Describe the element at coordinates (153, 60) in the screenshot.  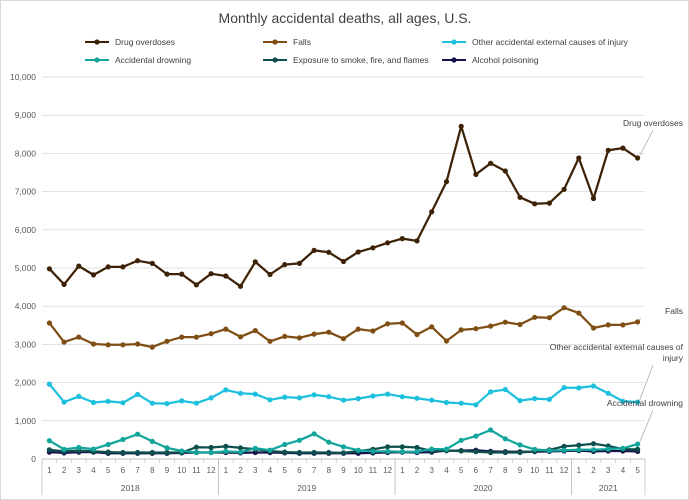
I see `legend-label: Accidental drowning` at that location.